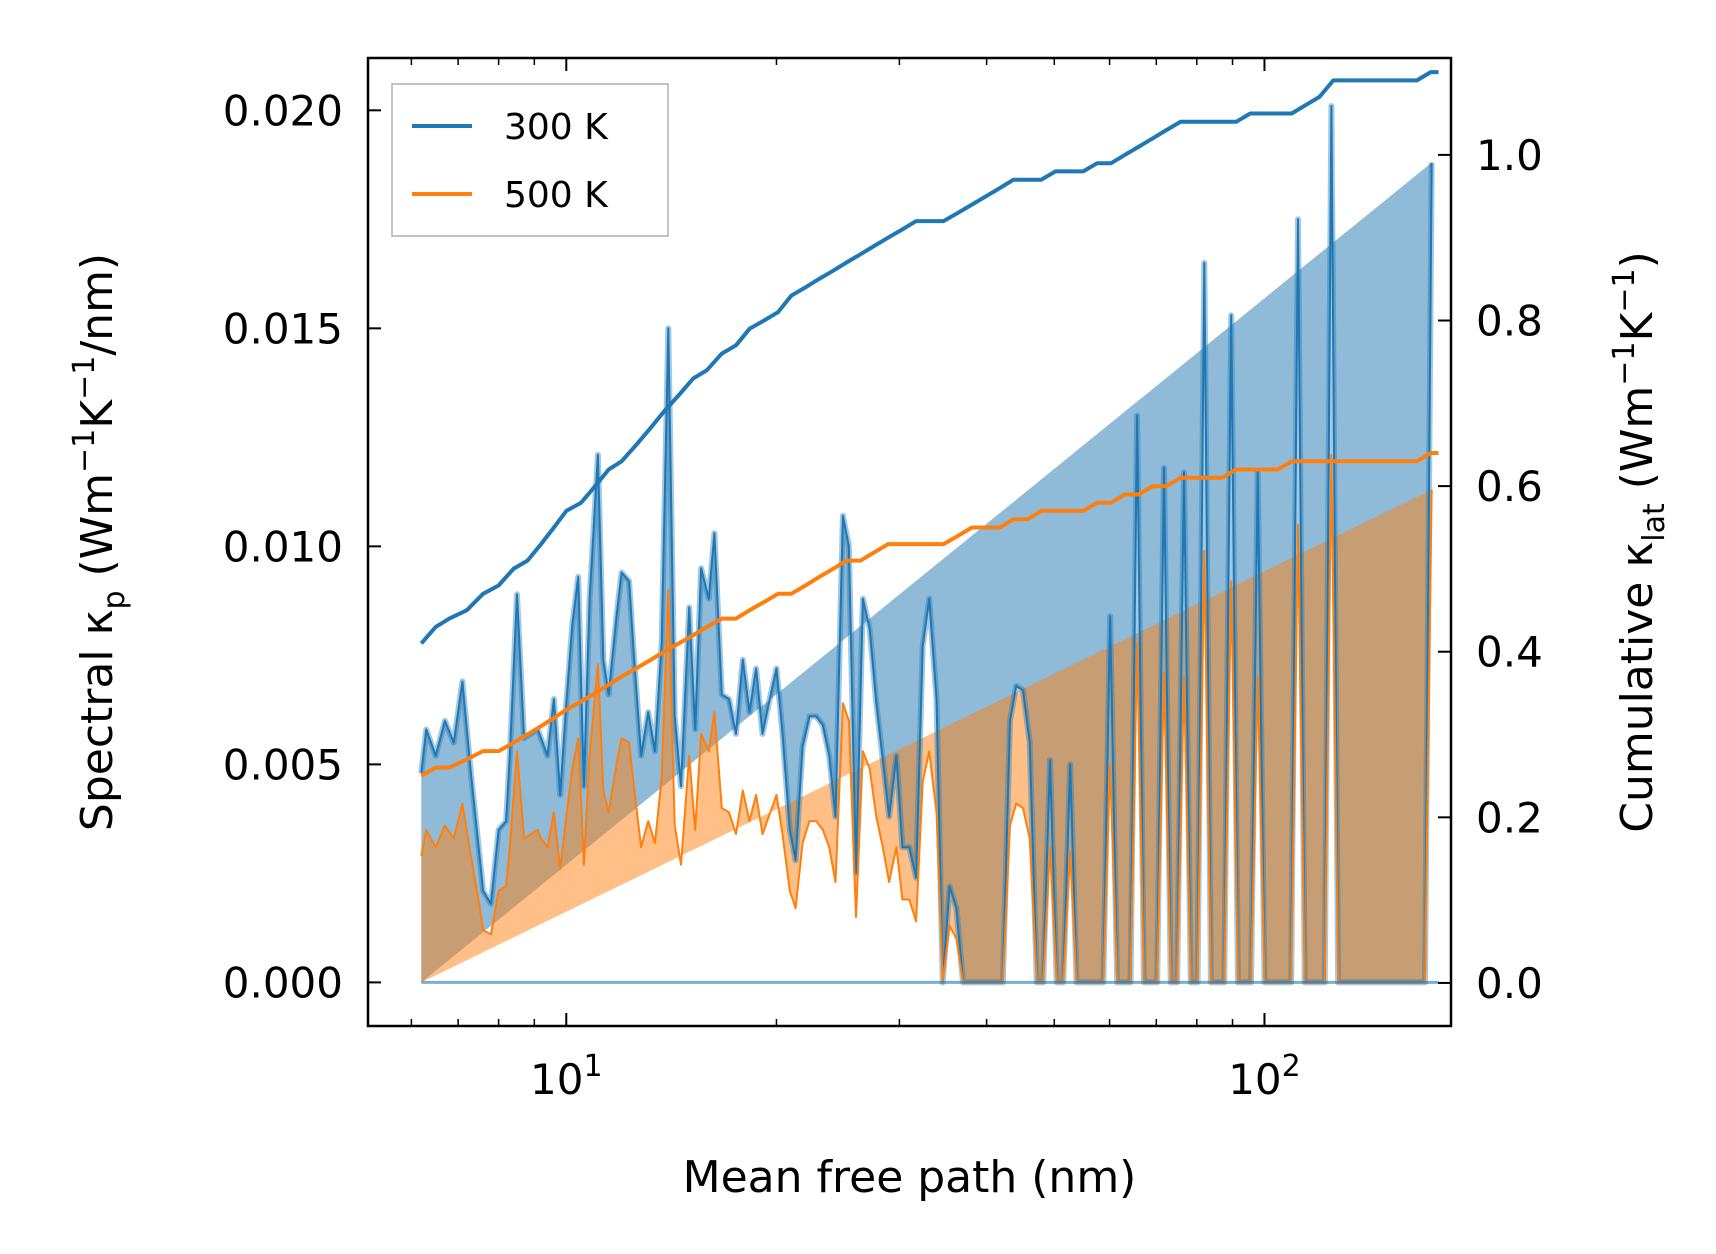  Describe the element at coordinates (283, 982) in the screenshot. I see `y-left-tick-label: 0.000` at that location.